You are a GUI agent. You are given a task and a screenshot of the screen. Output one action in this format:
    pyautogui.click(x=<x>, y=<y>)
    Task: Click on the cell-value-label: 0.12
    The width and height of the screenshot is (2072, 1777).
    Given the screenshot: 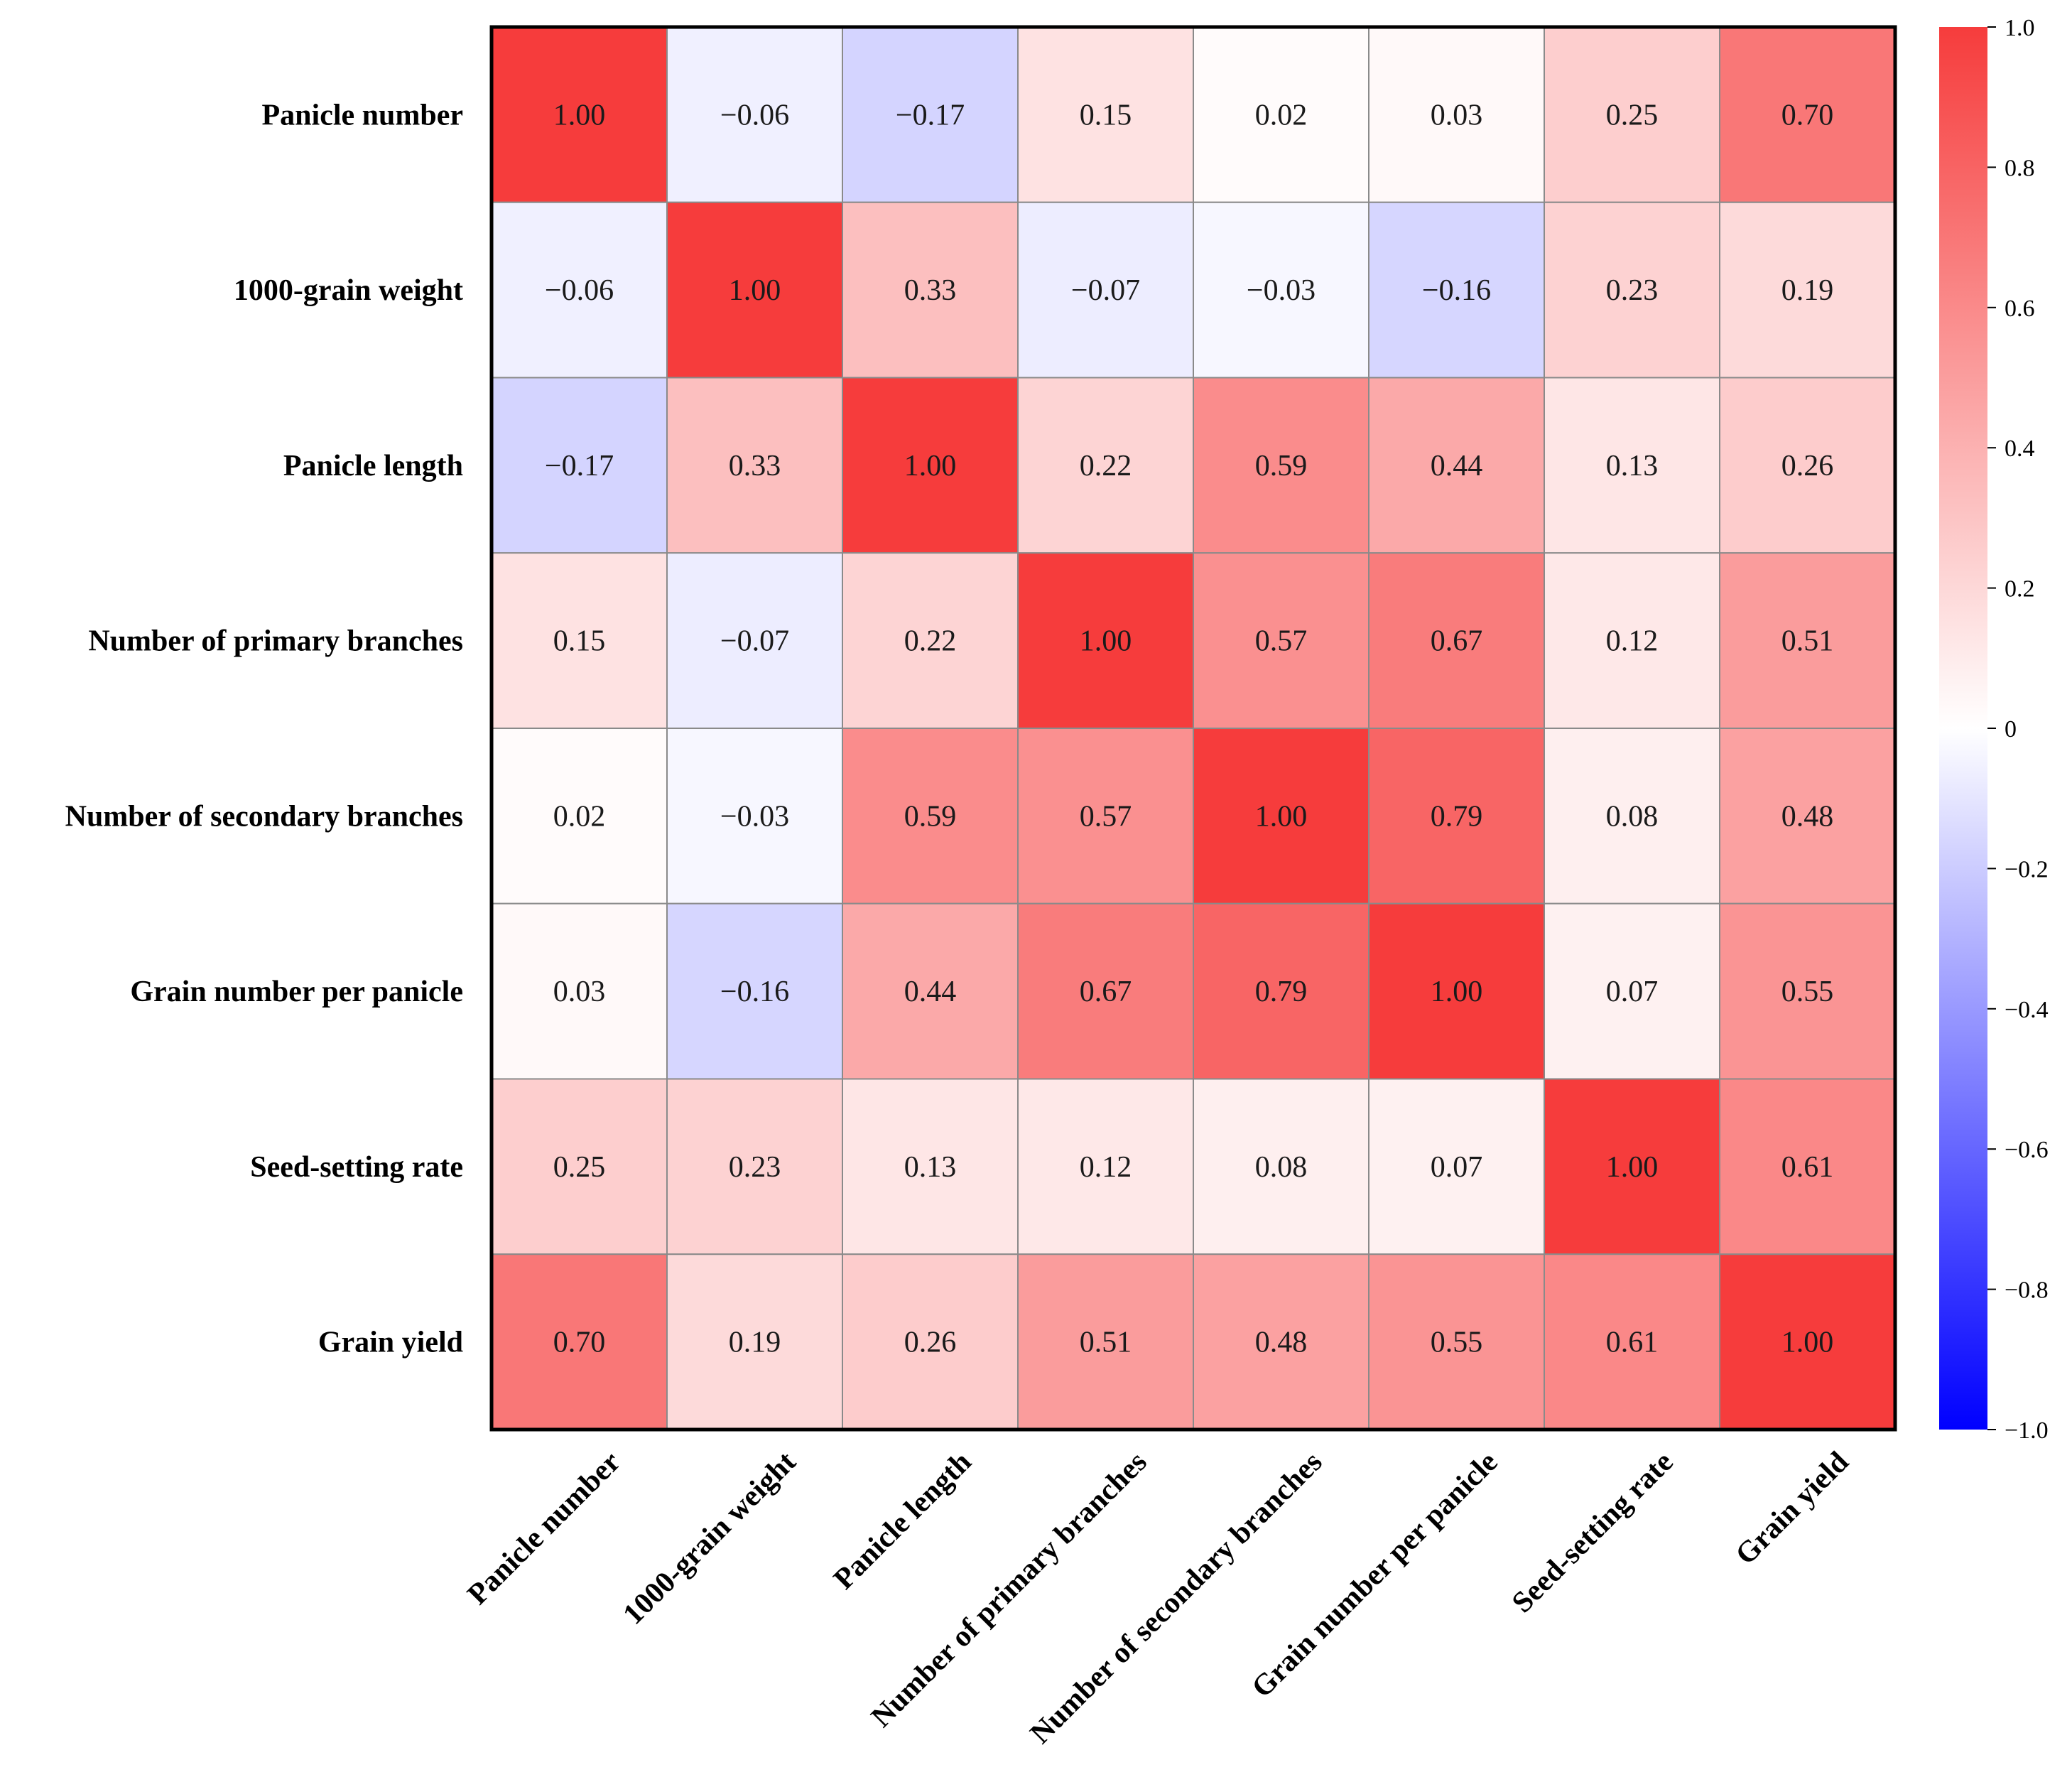 What is the action you would take?
    pyautogui.click(x=1633, y=641)
    